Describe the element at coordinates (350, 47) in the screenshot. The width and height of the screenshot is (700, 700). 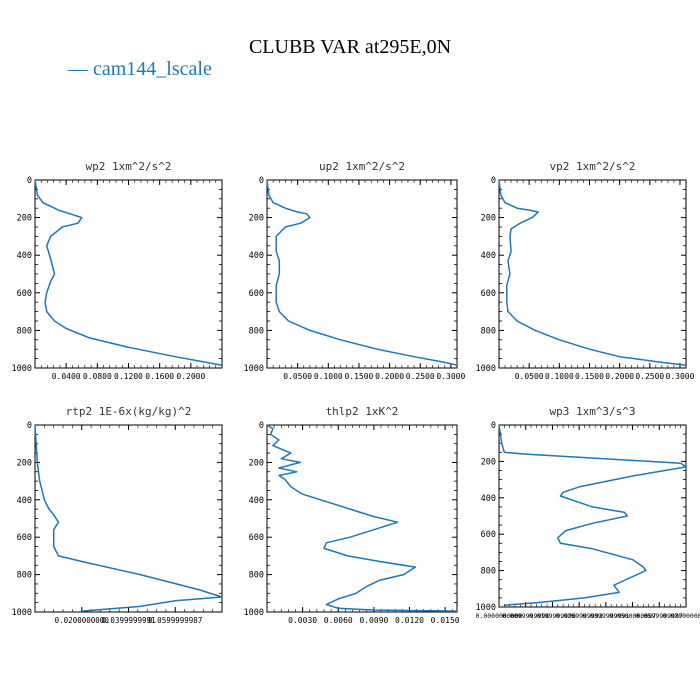
I see `chart-title: CLUBB VAR at295E,0N` at that location.